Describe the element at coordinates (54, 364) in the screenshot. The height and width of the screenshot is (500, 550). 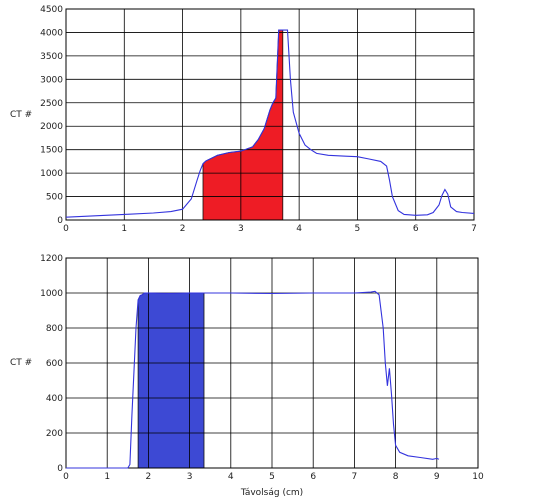
I see `bottom-chart-y-tick-label: 600` at that location.